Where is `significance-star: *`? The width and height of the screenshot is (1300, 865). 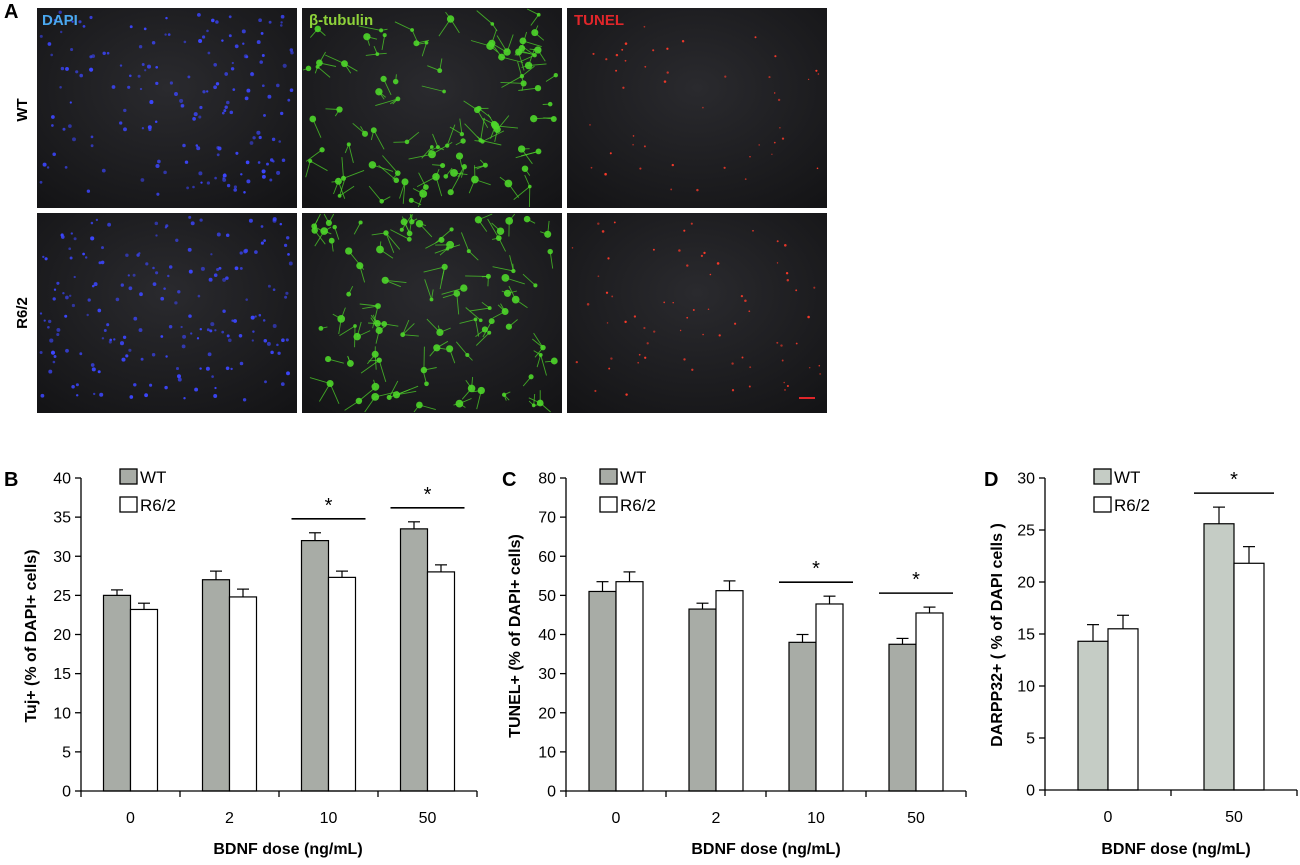
significance-star: * is located at coordinates (816, 569).